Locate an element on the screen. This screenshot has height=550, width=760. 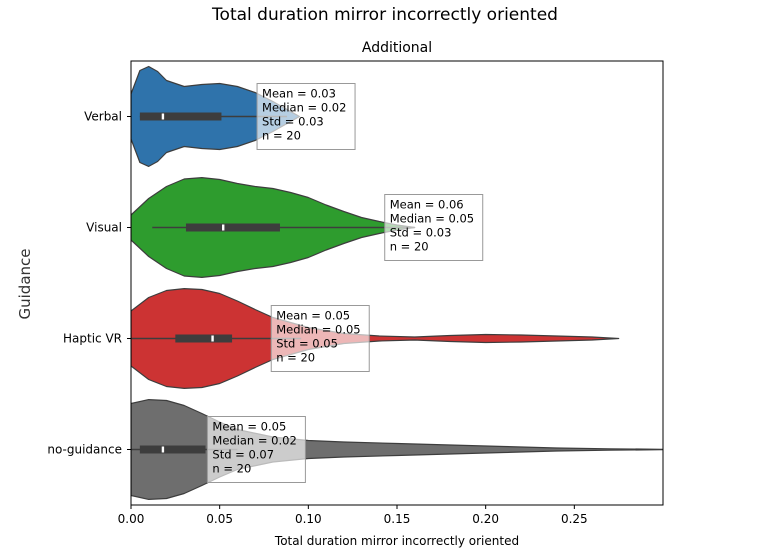
x-tick-label: 0.10 is located at coordinates (308, 519).